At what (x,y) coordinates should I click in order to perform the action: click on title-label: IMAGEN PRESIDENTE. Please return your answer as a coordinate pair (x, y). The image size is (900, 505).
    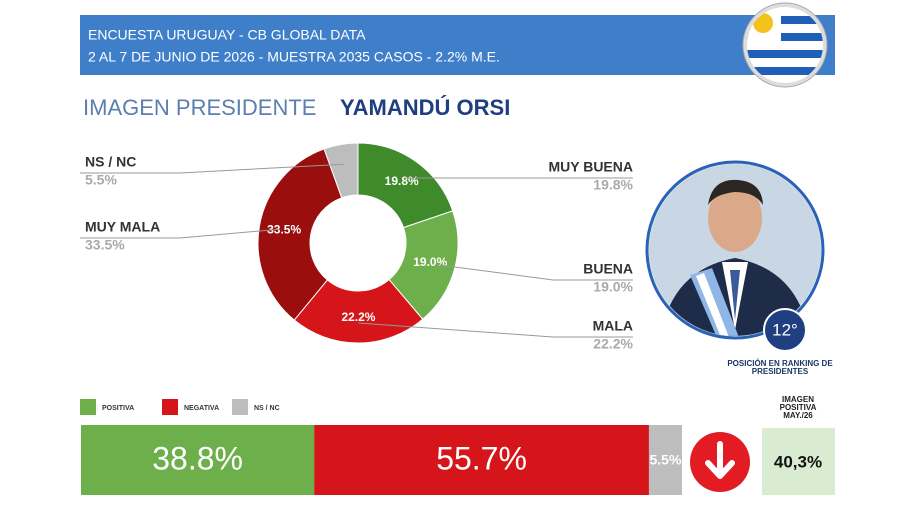
    Looking at the image, I should click on (199, 107).